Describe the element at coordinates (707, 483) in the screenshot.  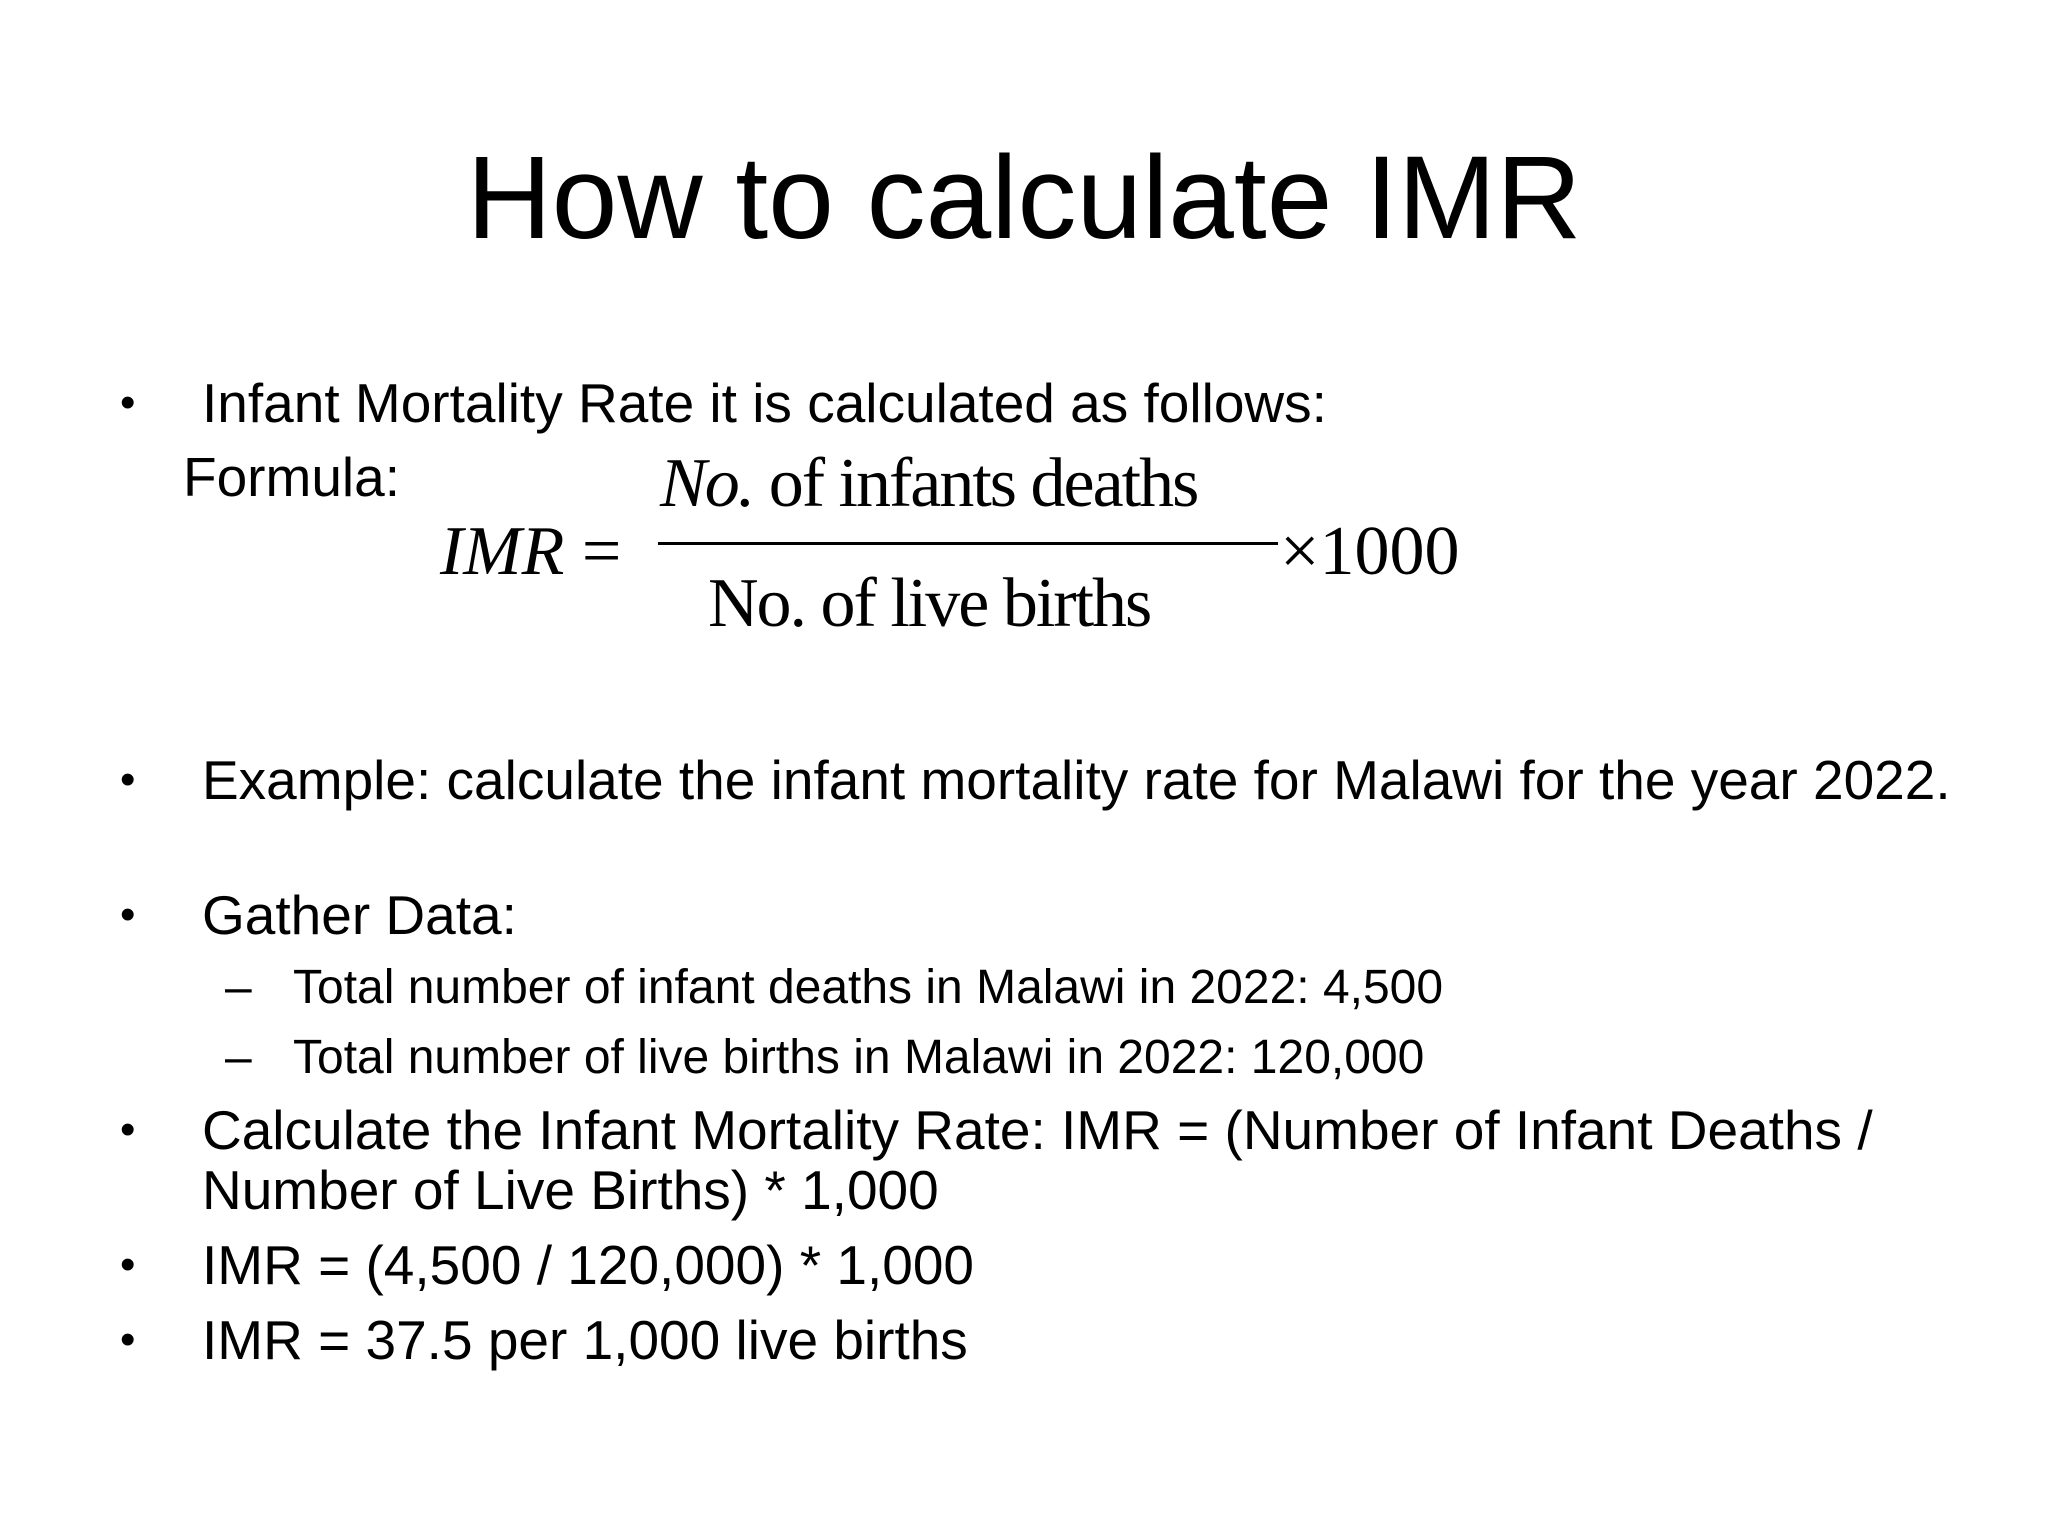
I see `formula-numerator-var: No.` at that location.